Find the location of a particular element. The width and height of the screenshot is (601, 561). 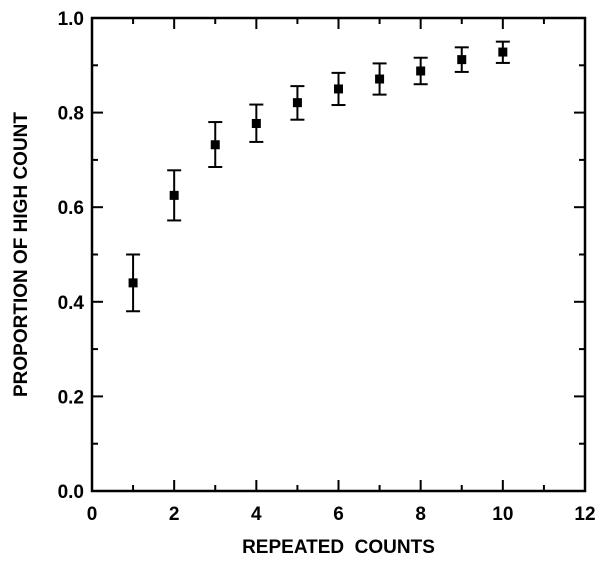

x-tick-label: 0 is located at coordinates (92, 514).